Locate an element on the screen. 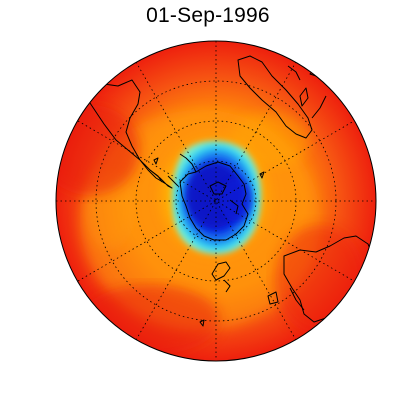 The image size is (416, 417). map-title: 01-Sep-1996 is located at coordinates (208, 15).